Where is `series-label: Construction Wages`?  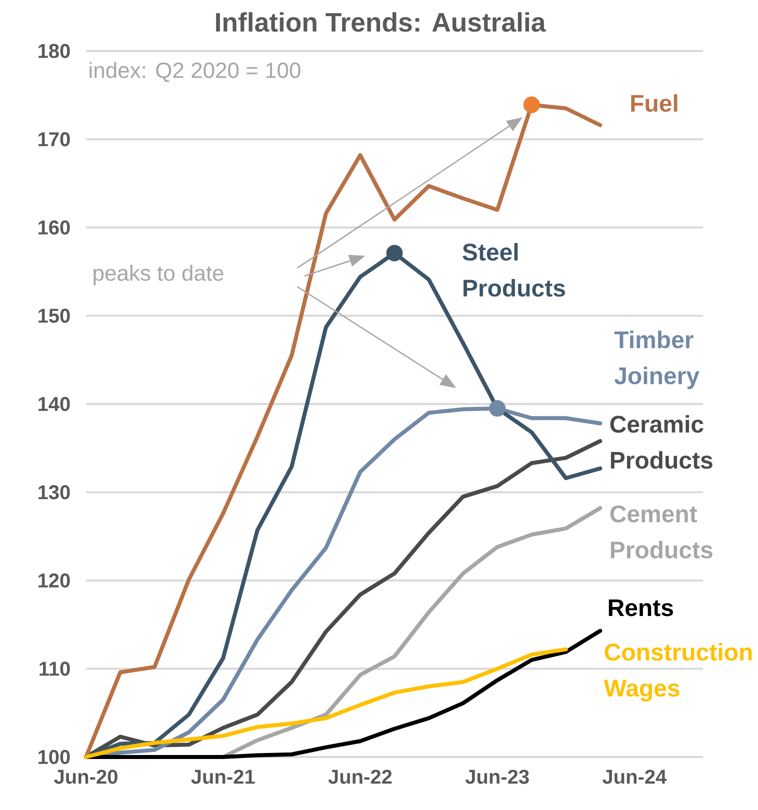 series-label: Construction Wages is located at coordinates (678, 672).